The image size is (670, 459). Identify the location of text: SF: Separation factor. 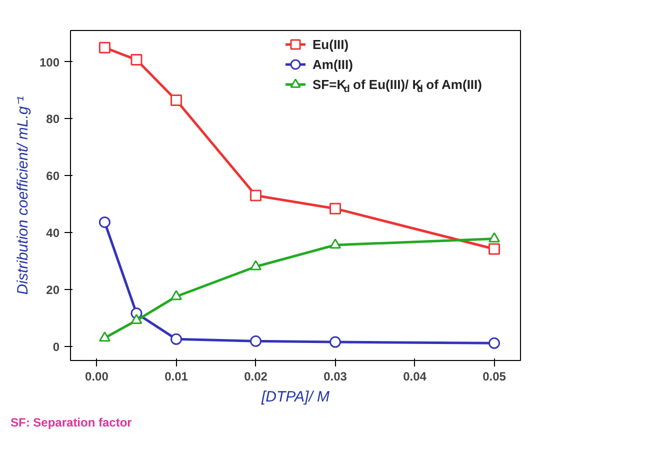
(71, 423).